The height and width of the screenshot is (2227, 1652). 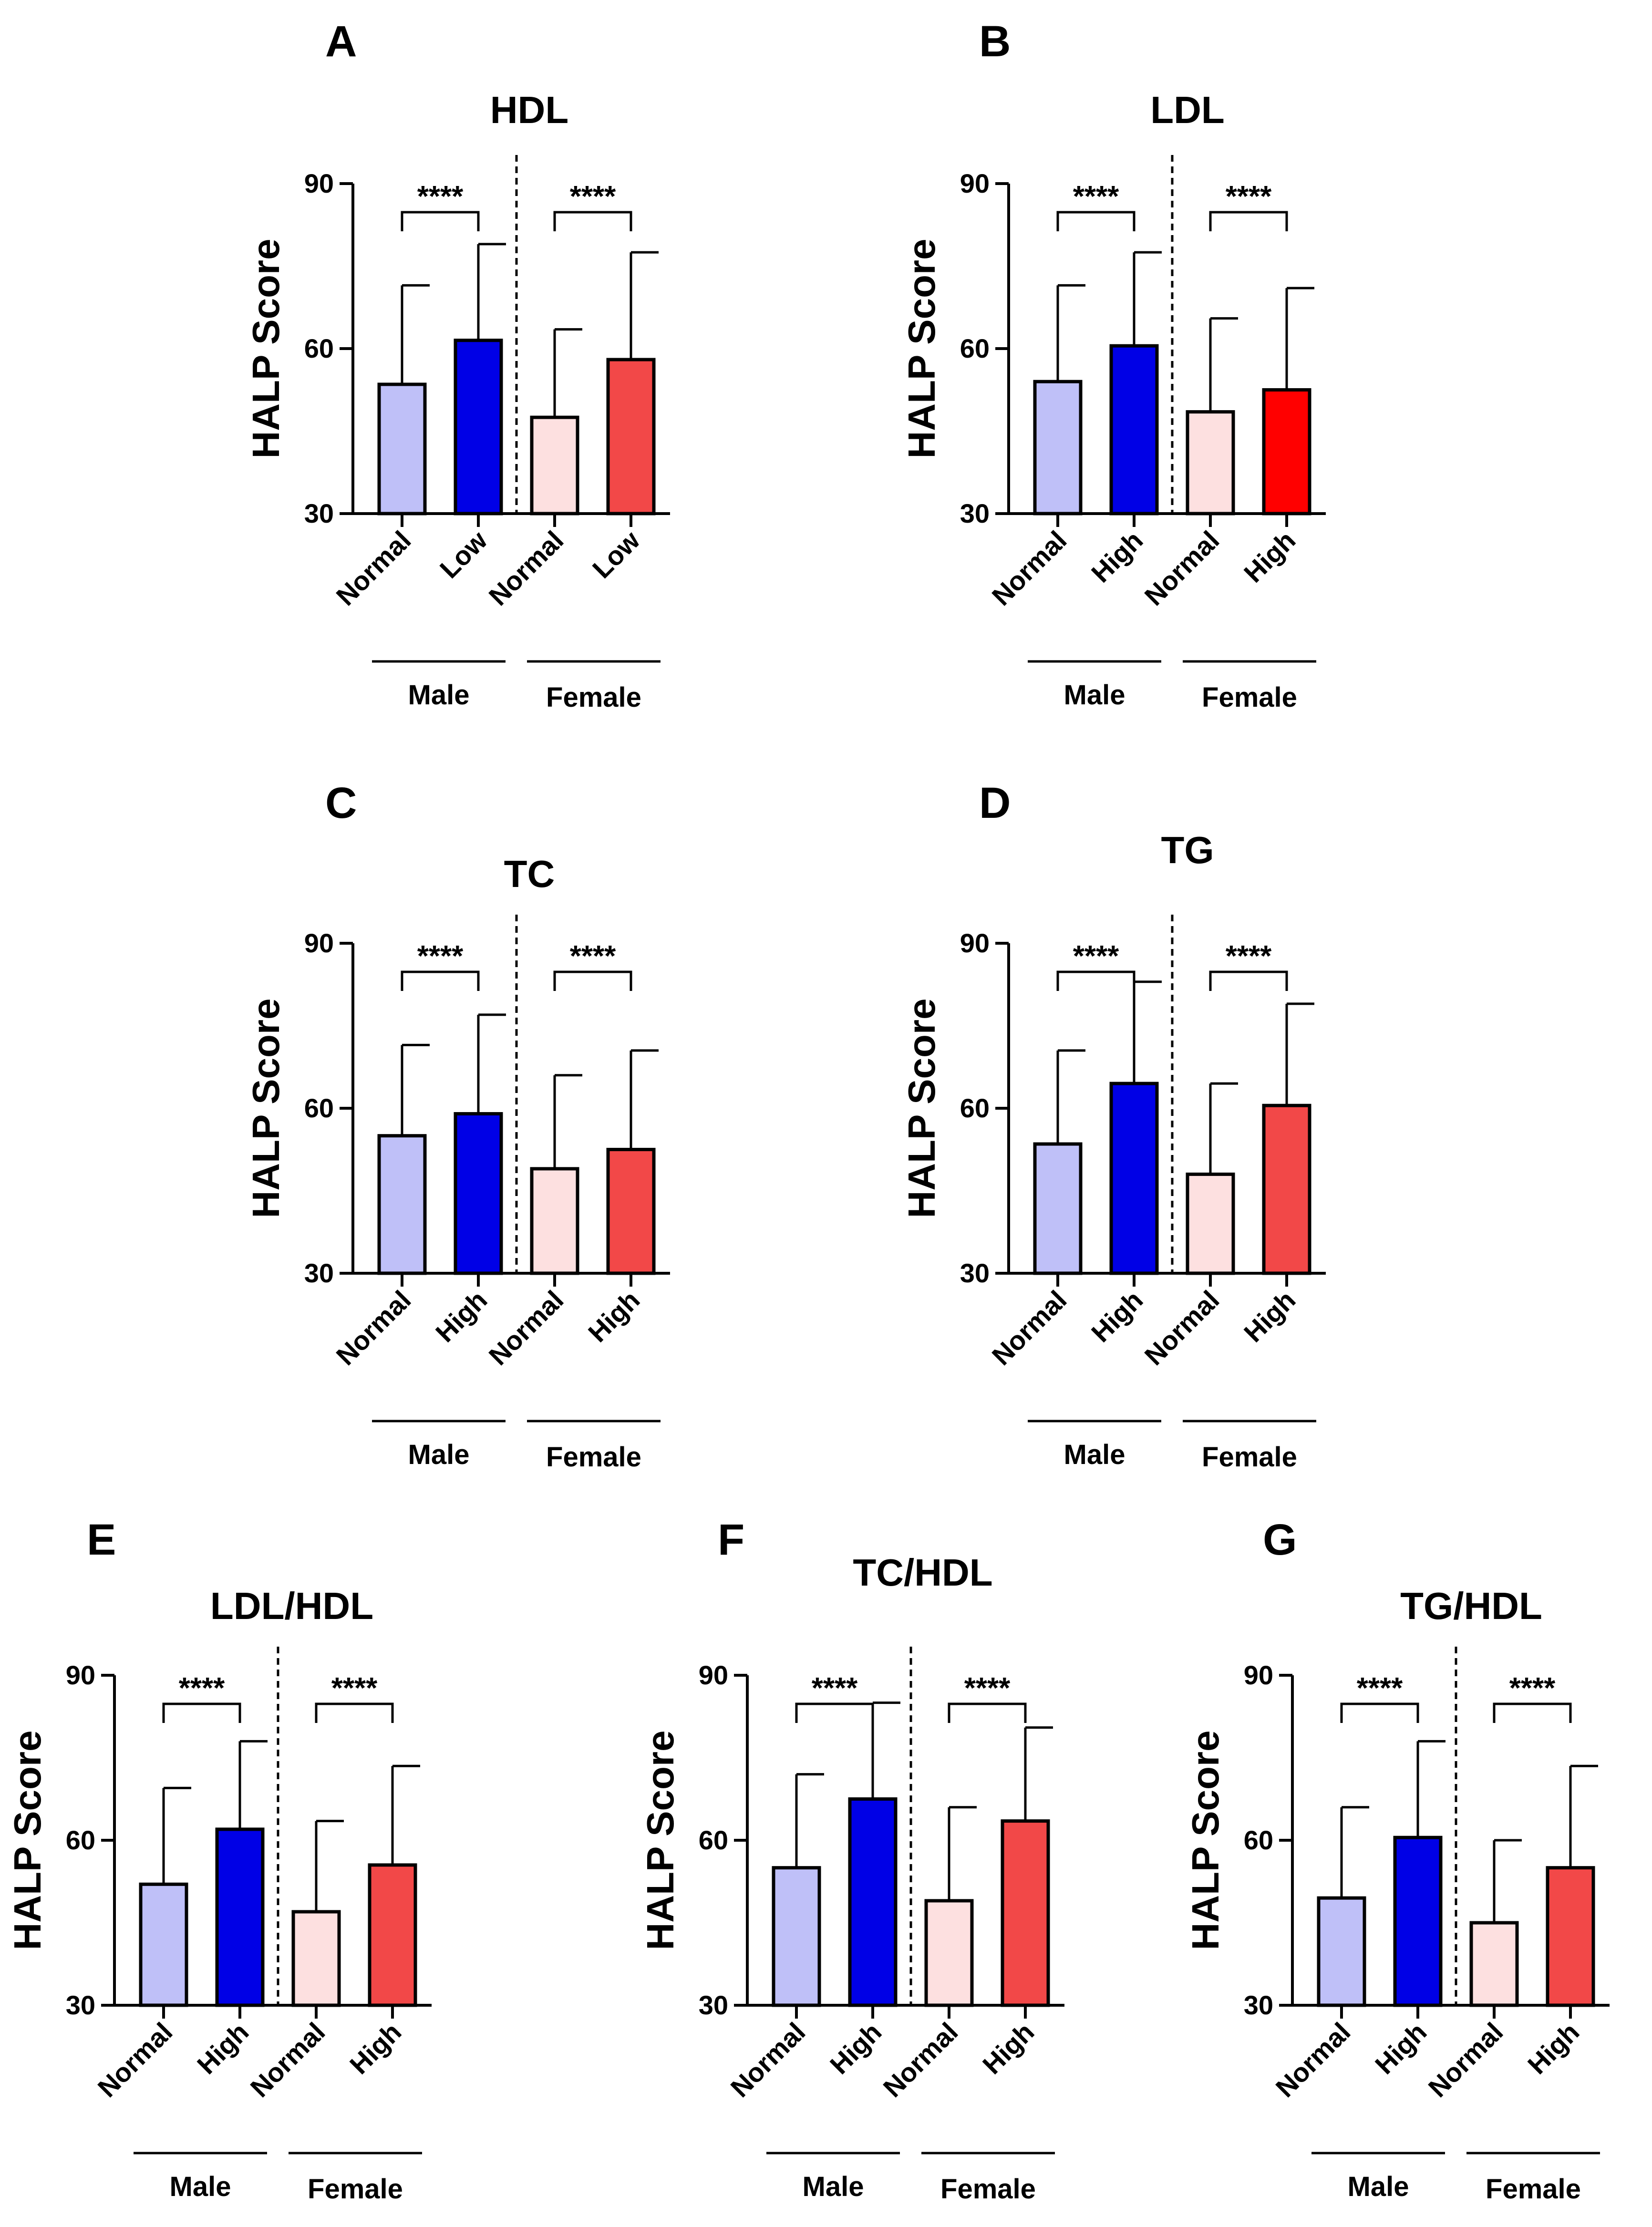 I want to click on panel-letter: F, so click(x=731, y=1540).